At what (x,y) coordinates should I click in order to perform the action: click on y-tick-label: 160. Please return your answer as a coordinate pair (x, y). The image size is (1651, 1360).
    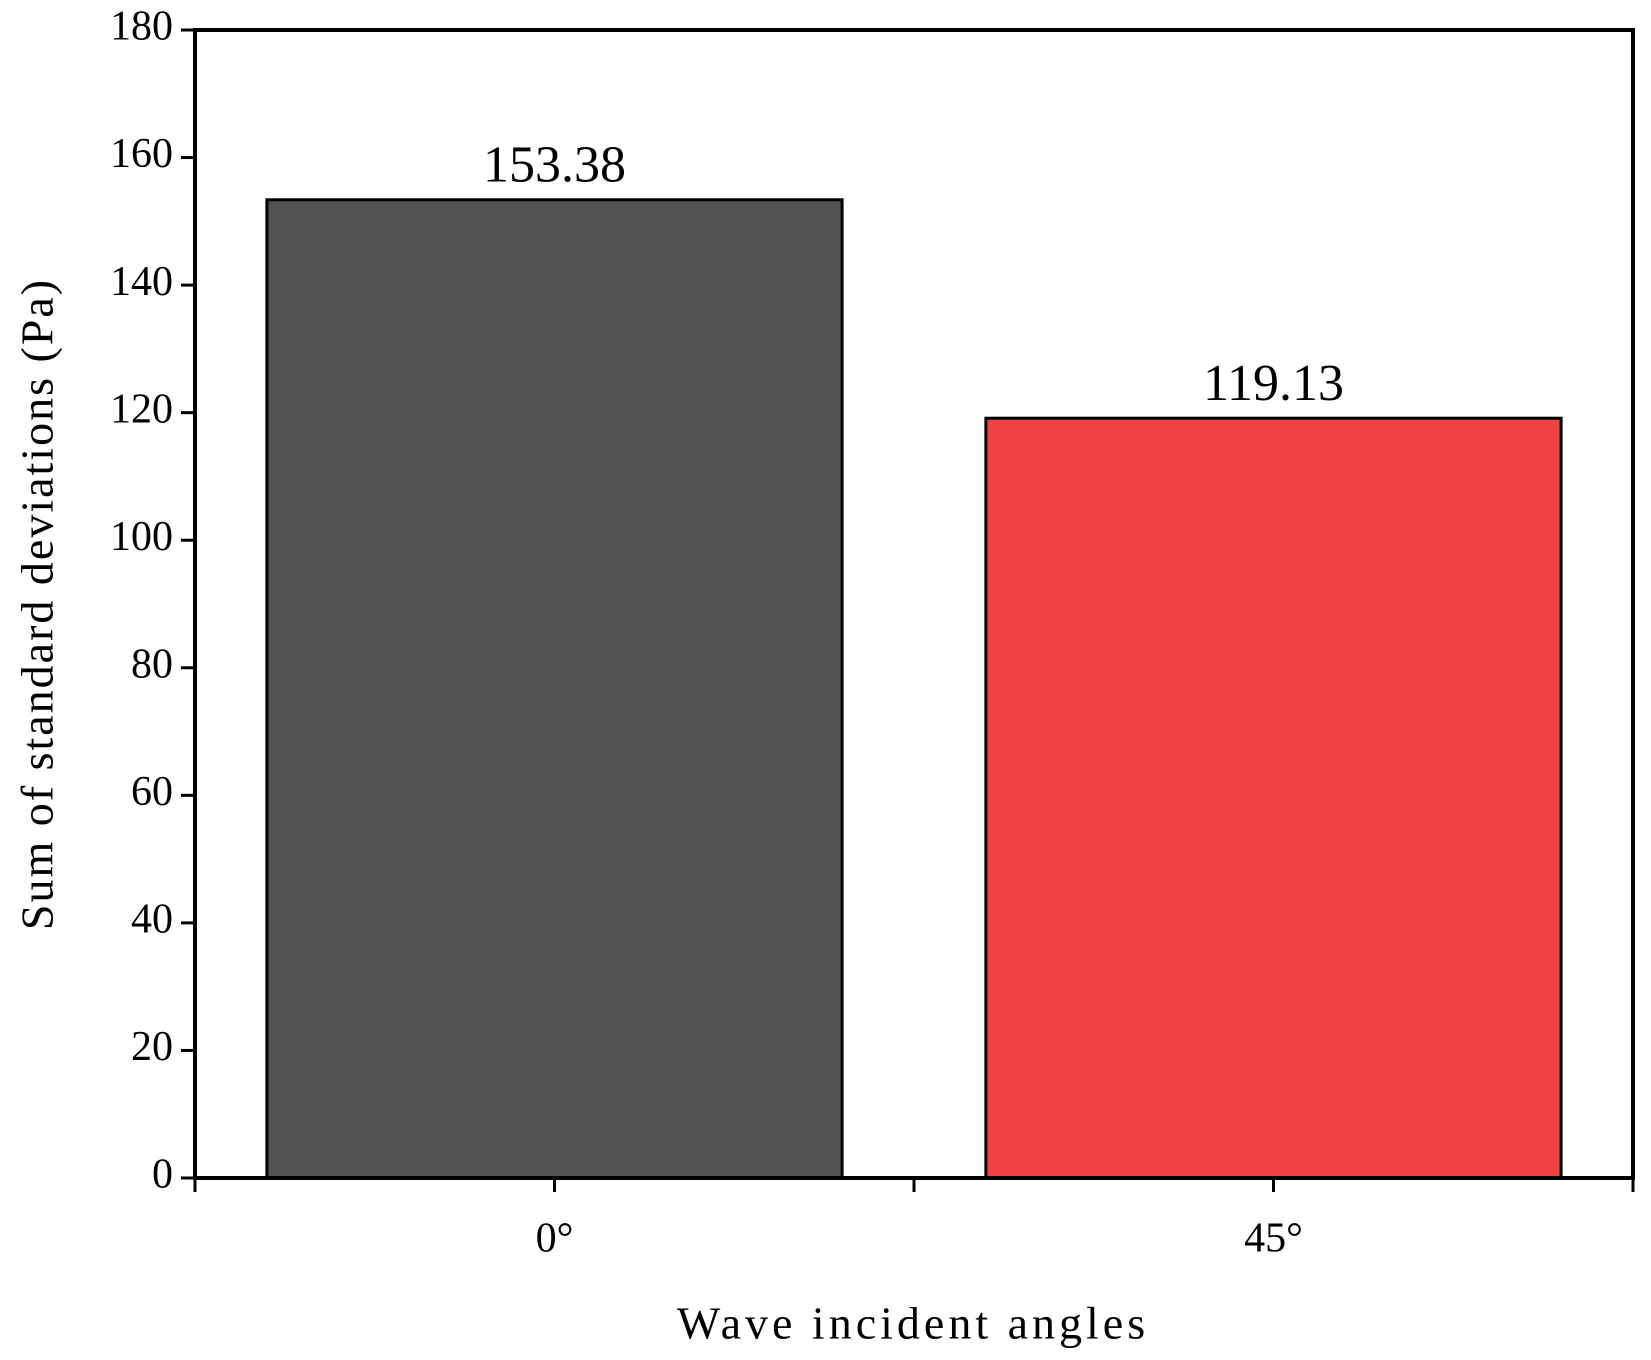
    Looking at the image, I should click on (141, 154).